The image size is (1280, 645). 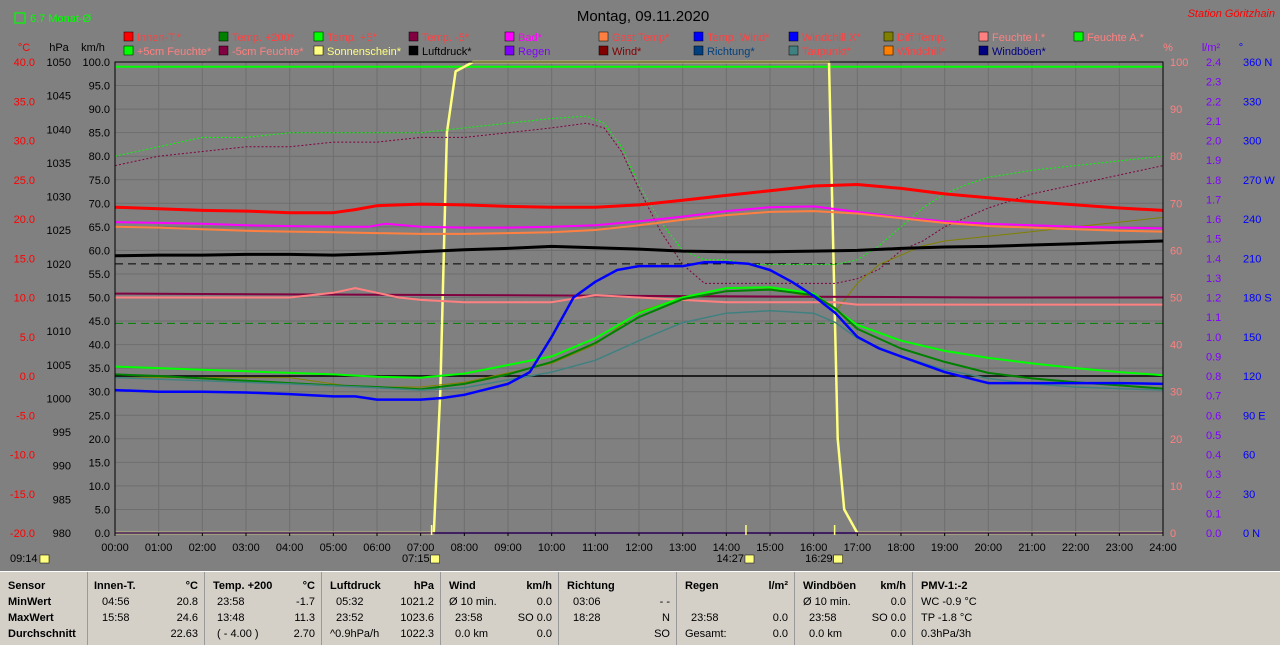 What do you see at coordinates (30, 559) in the screenshot?
I see `sun-marker: 09:14` at bounding box center [30, 559].